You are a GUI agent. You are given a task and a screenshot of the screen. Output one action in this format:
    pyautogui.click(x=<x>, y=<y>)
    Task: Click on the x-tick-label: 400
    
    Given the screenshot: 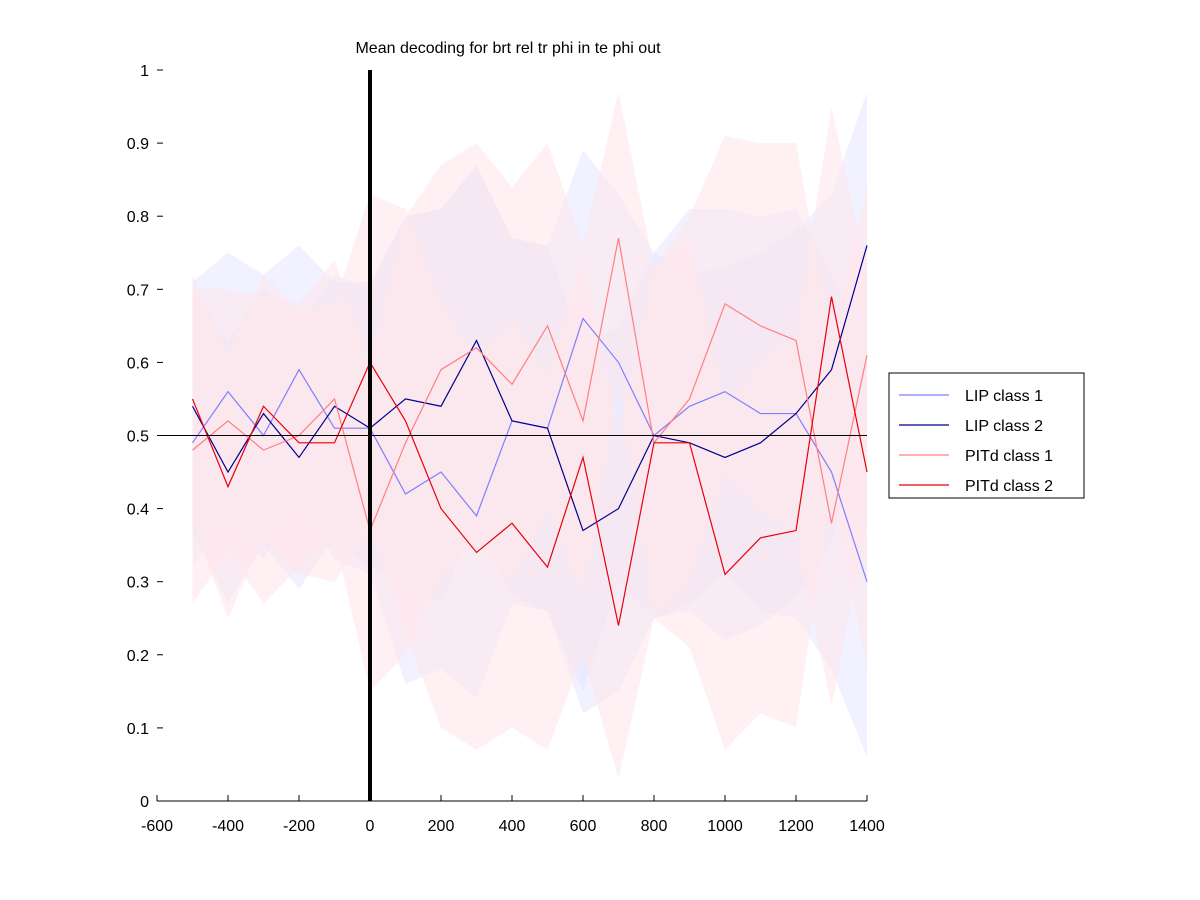 What is the action you would take?
    pyautogui.click(x=512, y=826)
    